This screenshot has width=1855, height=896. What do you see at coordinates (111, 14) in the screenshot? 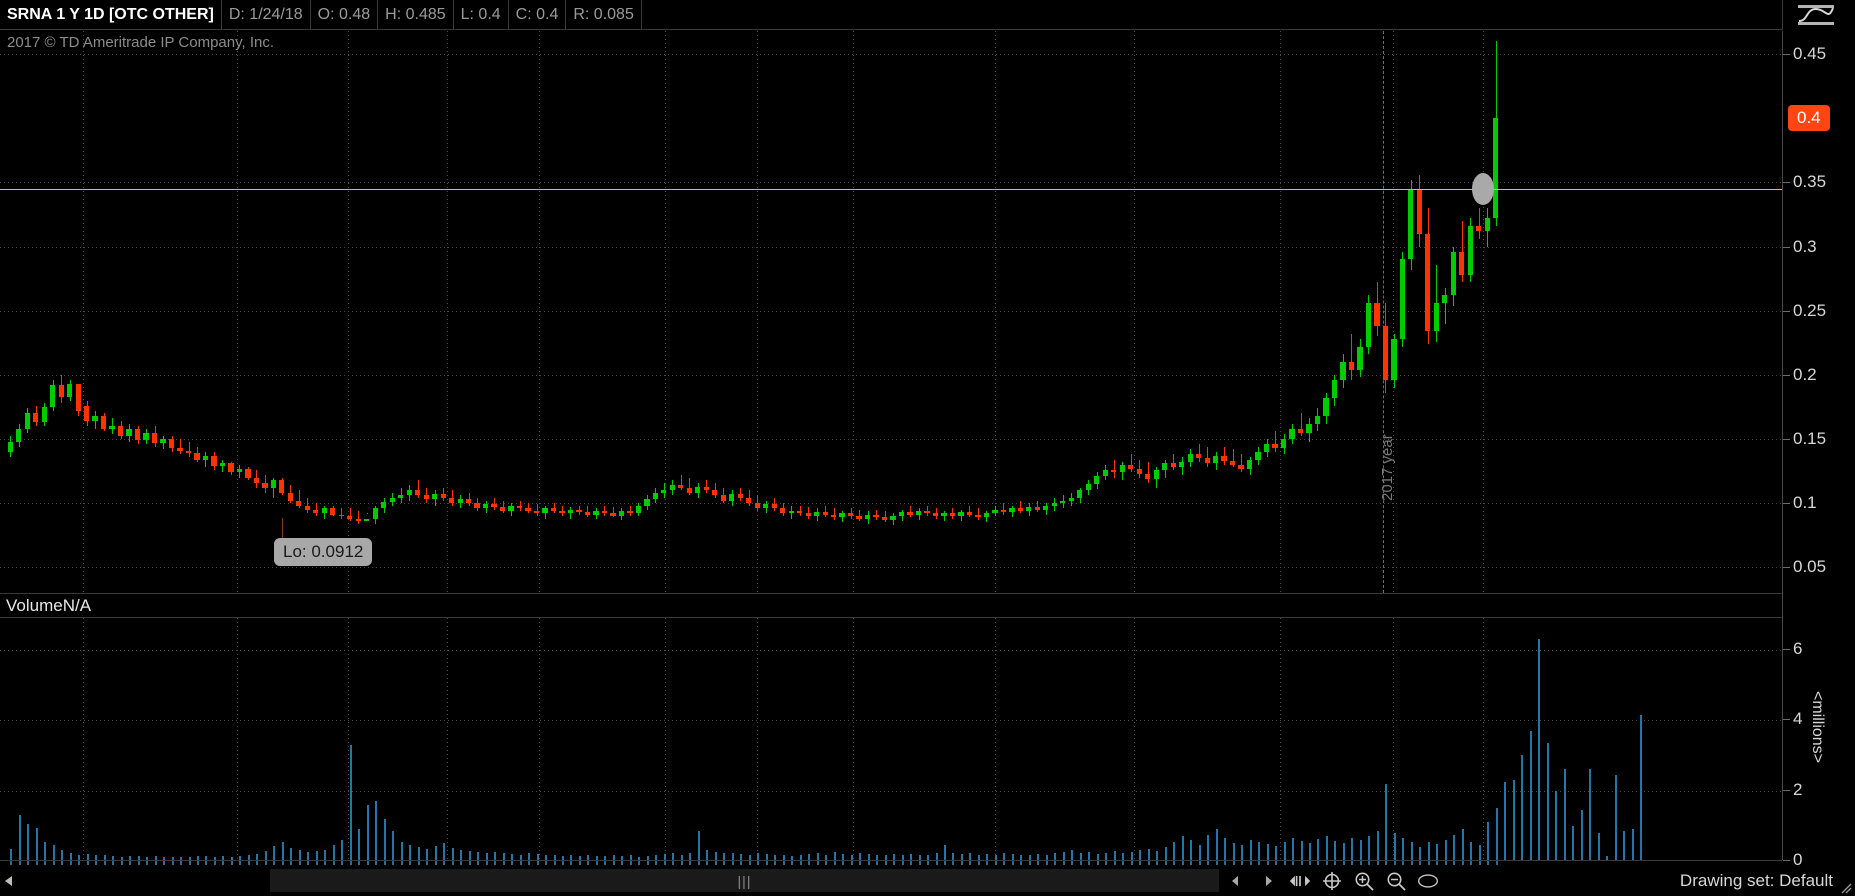
I see `symbol-label: SRNA 1 Y 1D [OTC OTHER]` at bounding box center [111, 14].